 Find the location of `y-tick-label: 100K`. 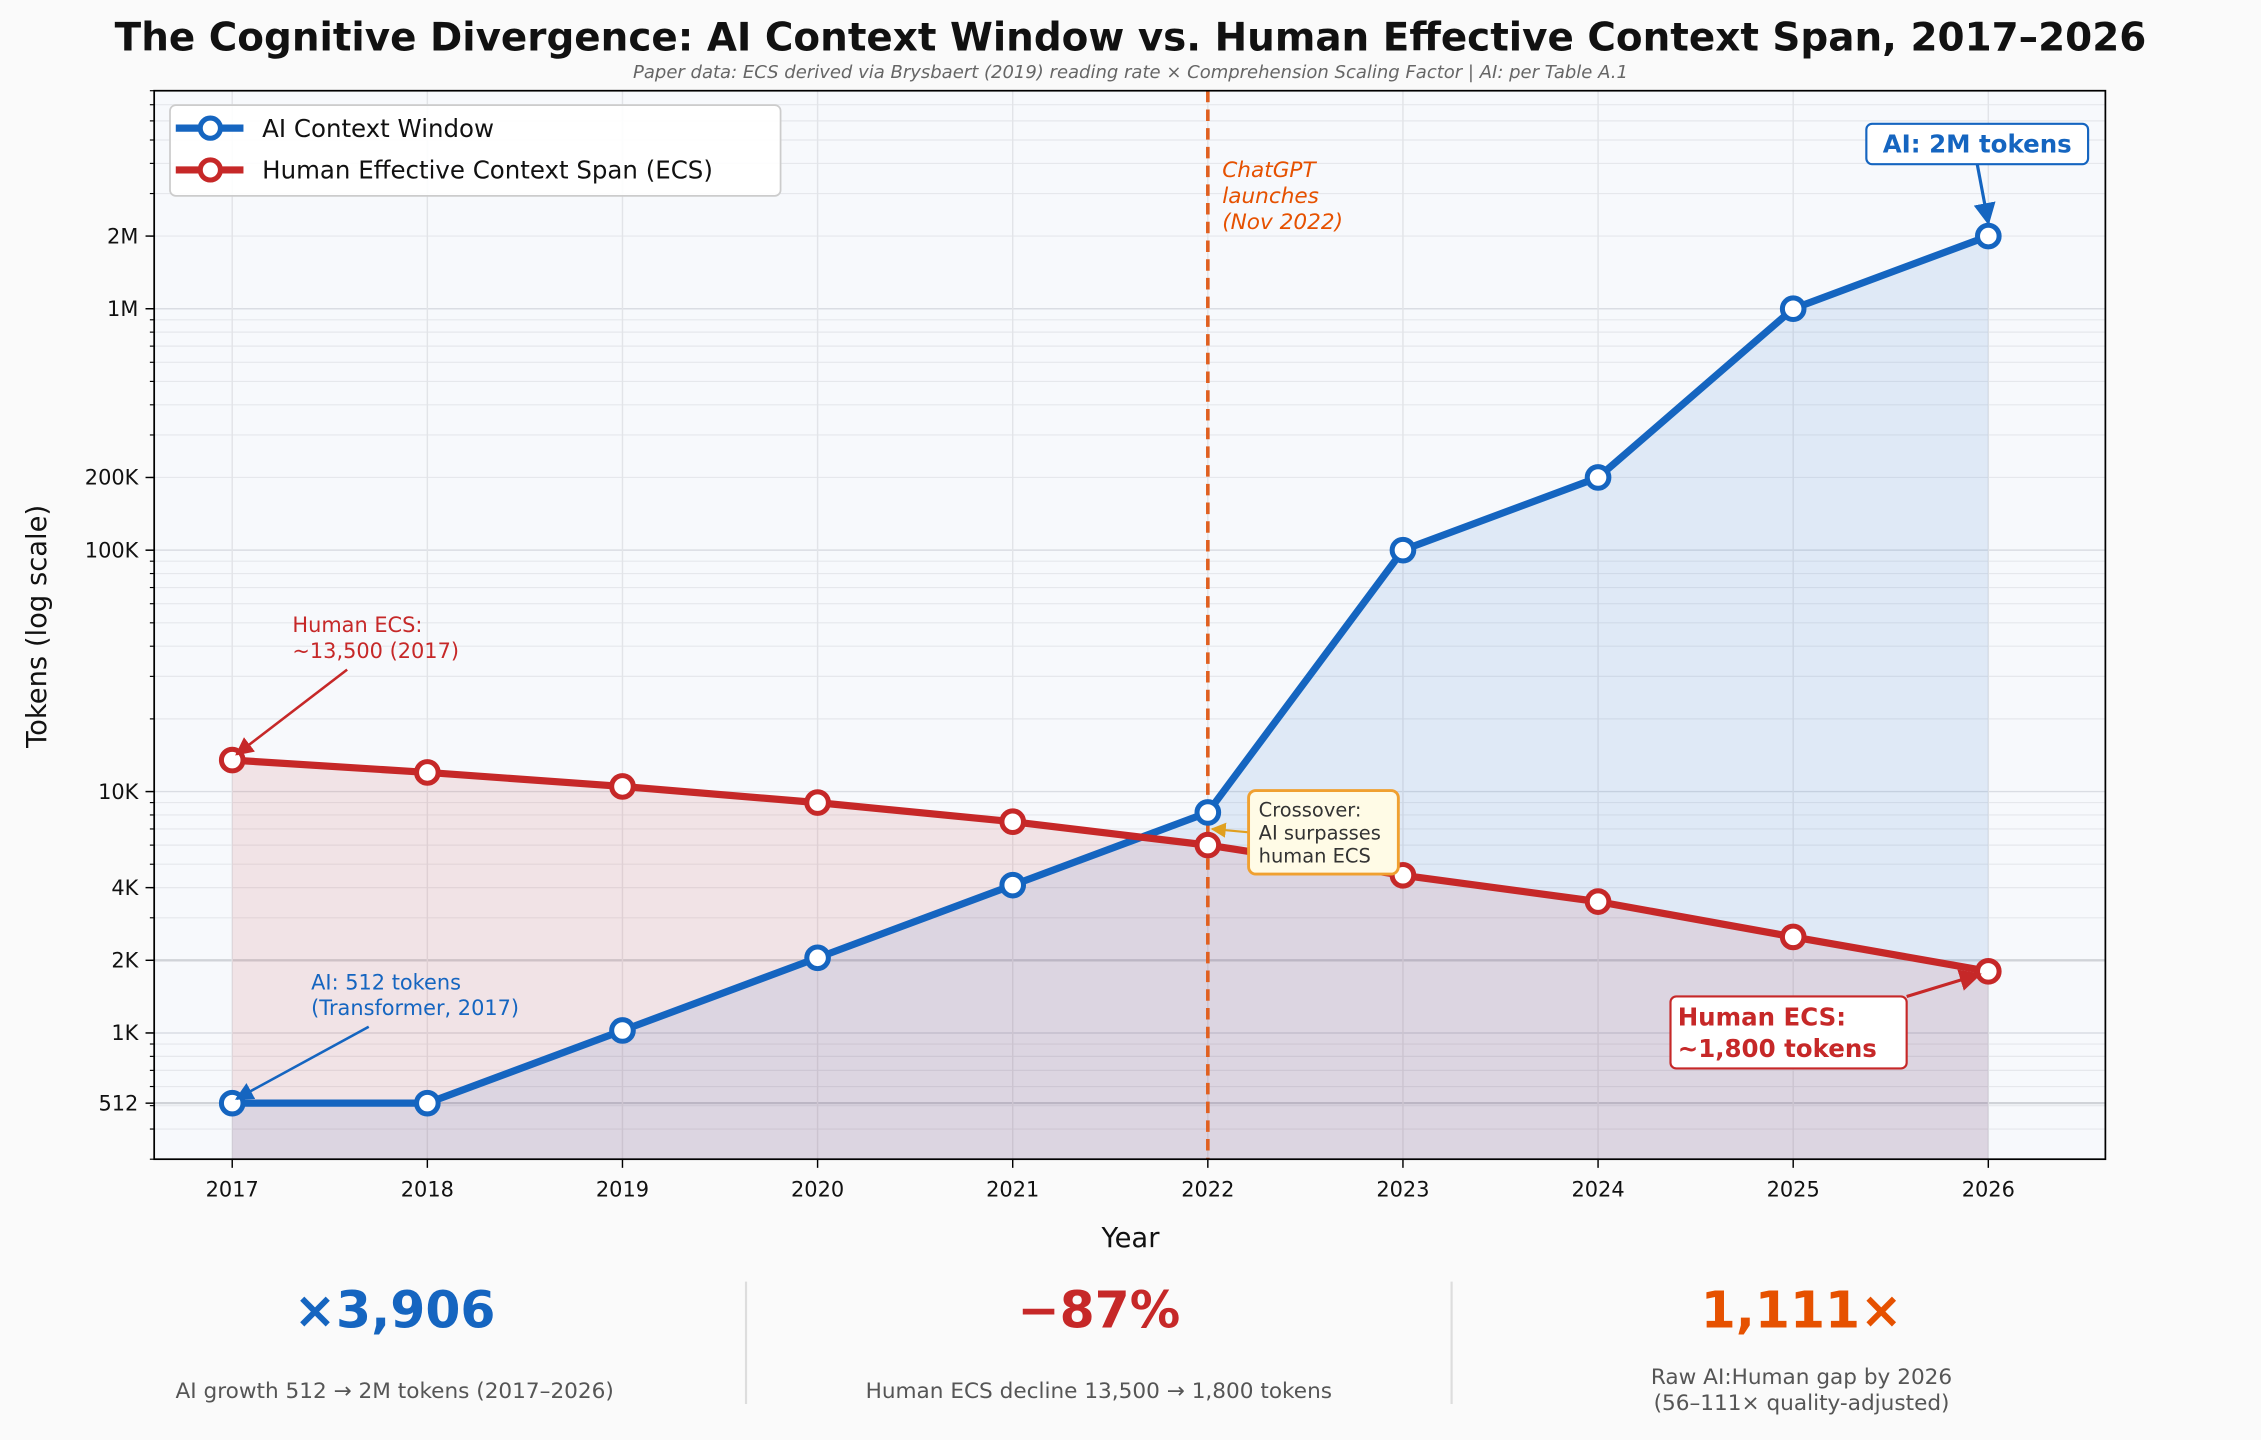

y-tick-label: 100K is located at coordinates (112, 550).